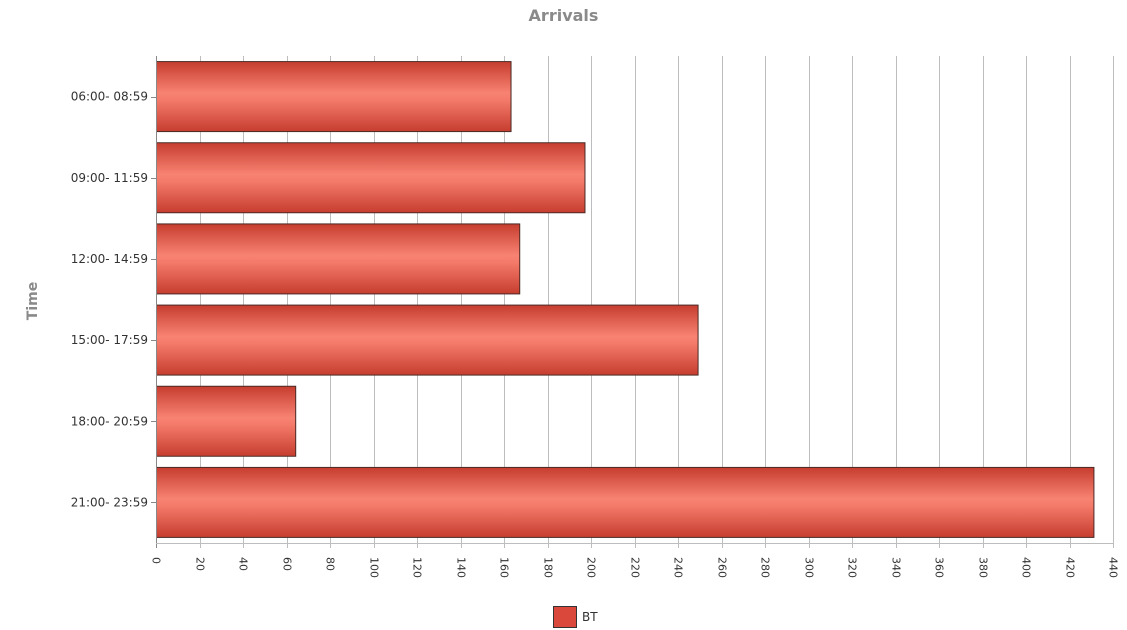 Image resolution: width=1127 pixels, height=630 pixels. What do you see at coordinates (1113, 567) in the screenshot?
I see `x-tick-label: 440` at bounding box center [1113, 567].